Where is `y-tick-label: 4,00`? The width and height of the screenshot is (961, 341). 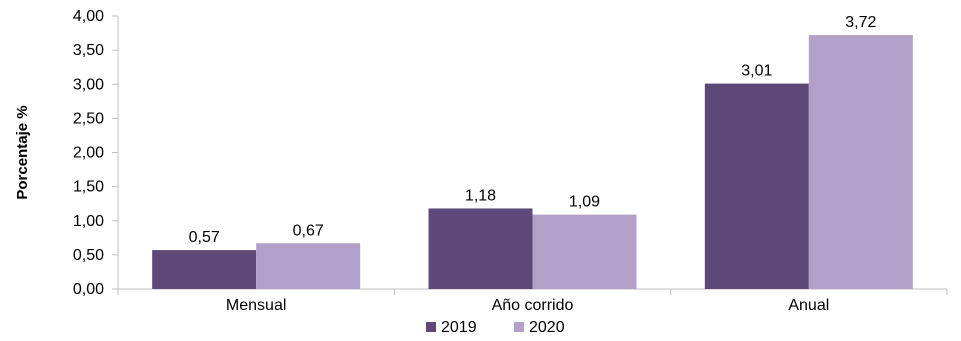 y-tick-label: 4,00 is located at coordinates (88, 16).